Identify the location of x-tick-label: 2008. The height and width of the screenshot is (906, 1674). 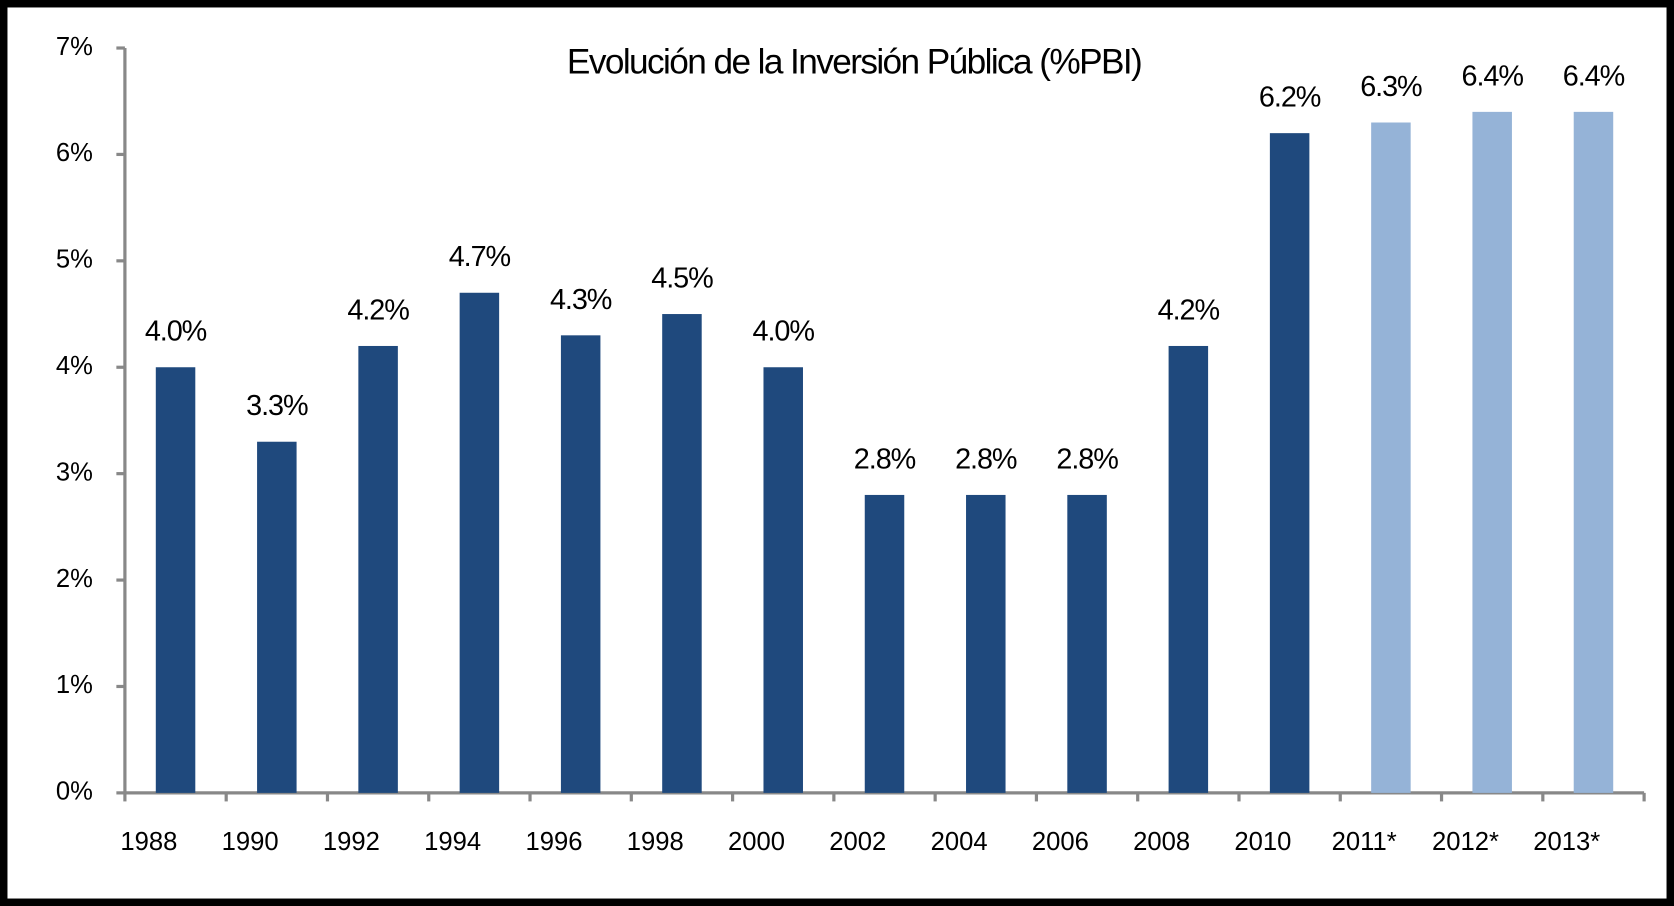
(1161, 842).